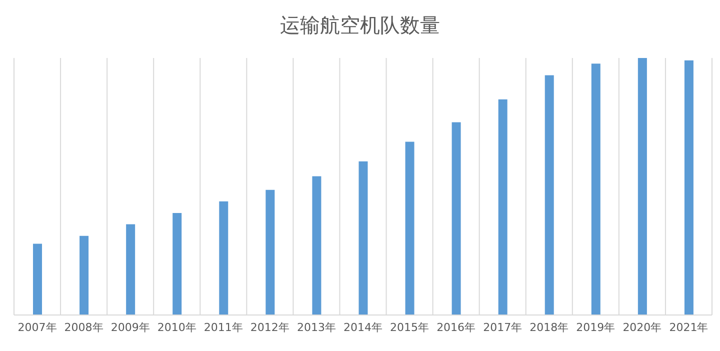 This screenshot has width=720, height=351. I want to click on x-tick-label: 2013年, so click(316, 327).